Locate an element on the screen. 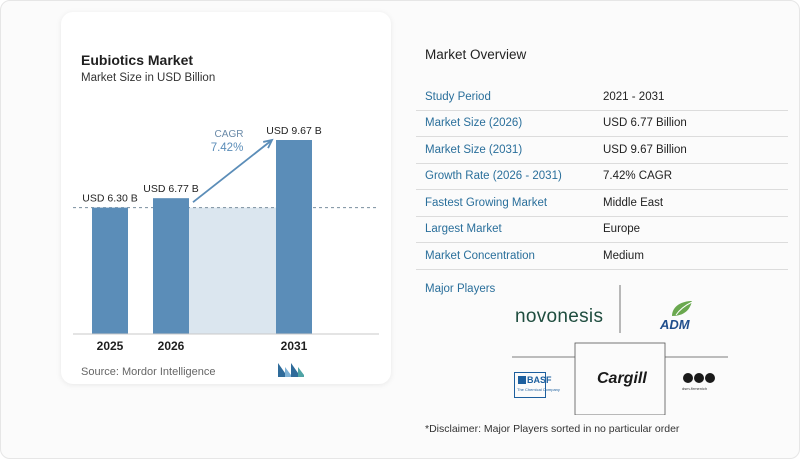 This screenshot has width=800, height=459. mordor-intelligence-logo is located at coordinates (291, 370).